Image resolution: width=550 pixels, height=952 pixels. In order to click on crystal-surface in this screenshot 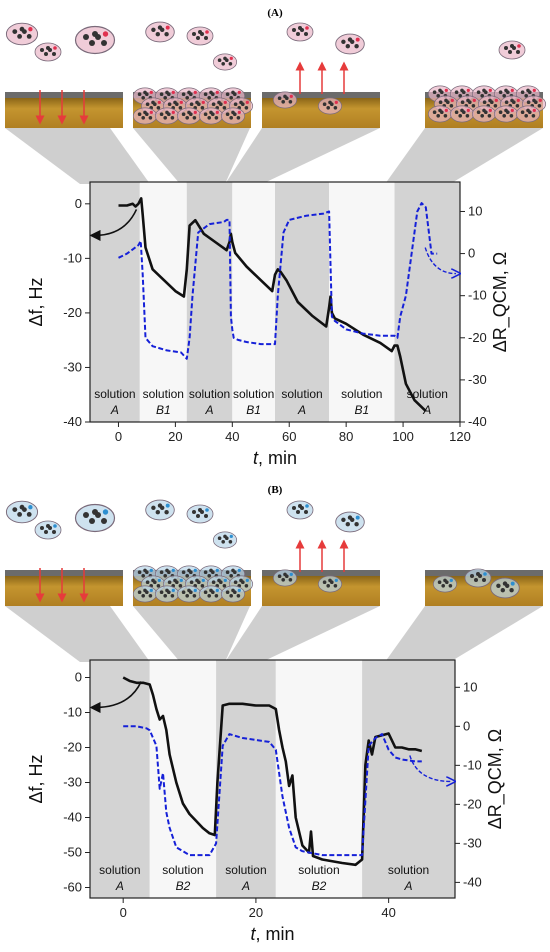, I will do `click(64, 591)`.